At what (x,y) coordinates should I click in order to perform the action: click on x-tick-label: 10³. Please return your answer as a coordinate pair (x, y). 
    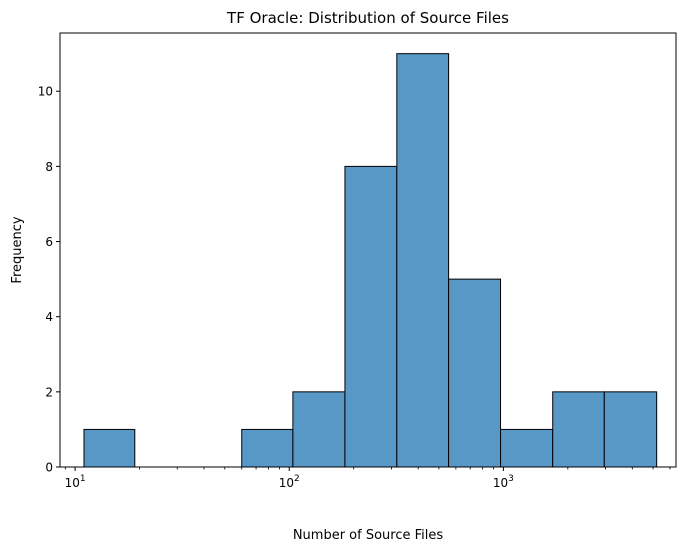
    Looking at the image, I should click on (503, 482).